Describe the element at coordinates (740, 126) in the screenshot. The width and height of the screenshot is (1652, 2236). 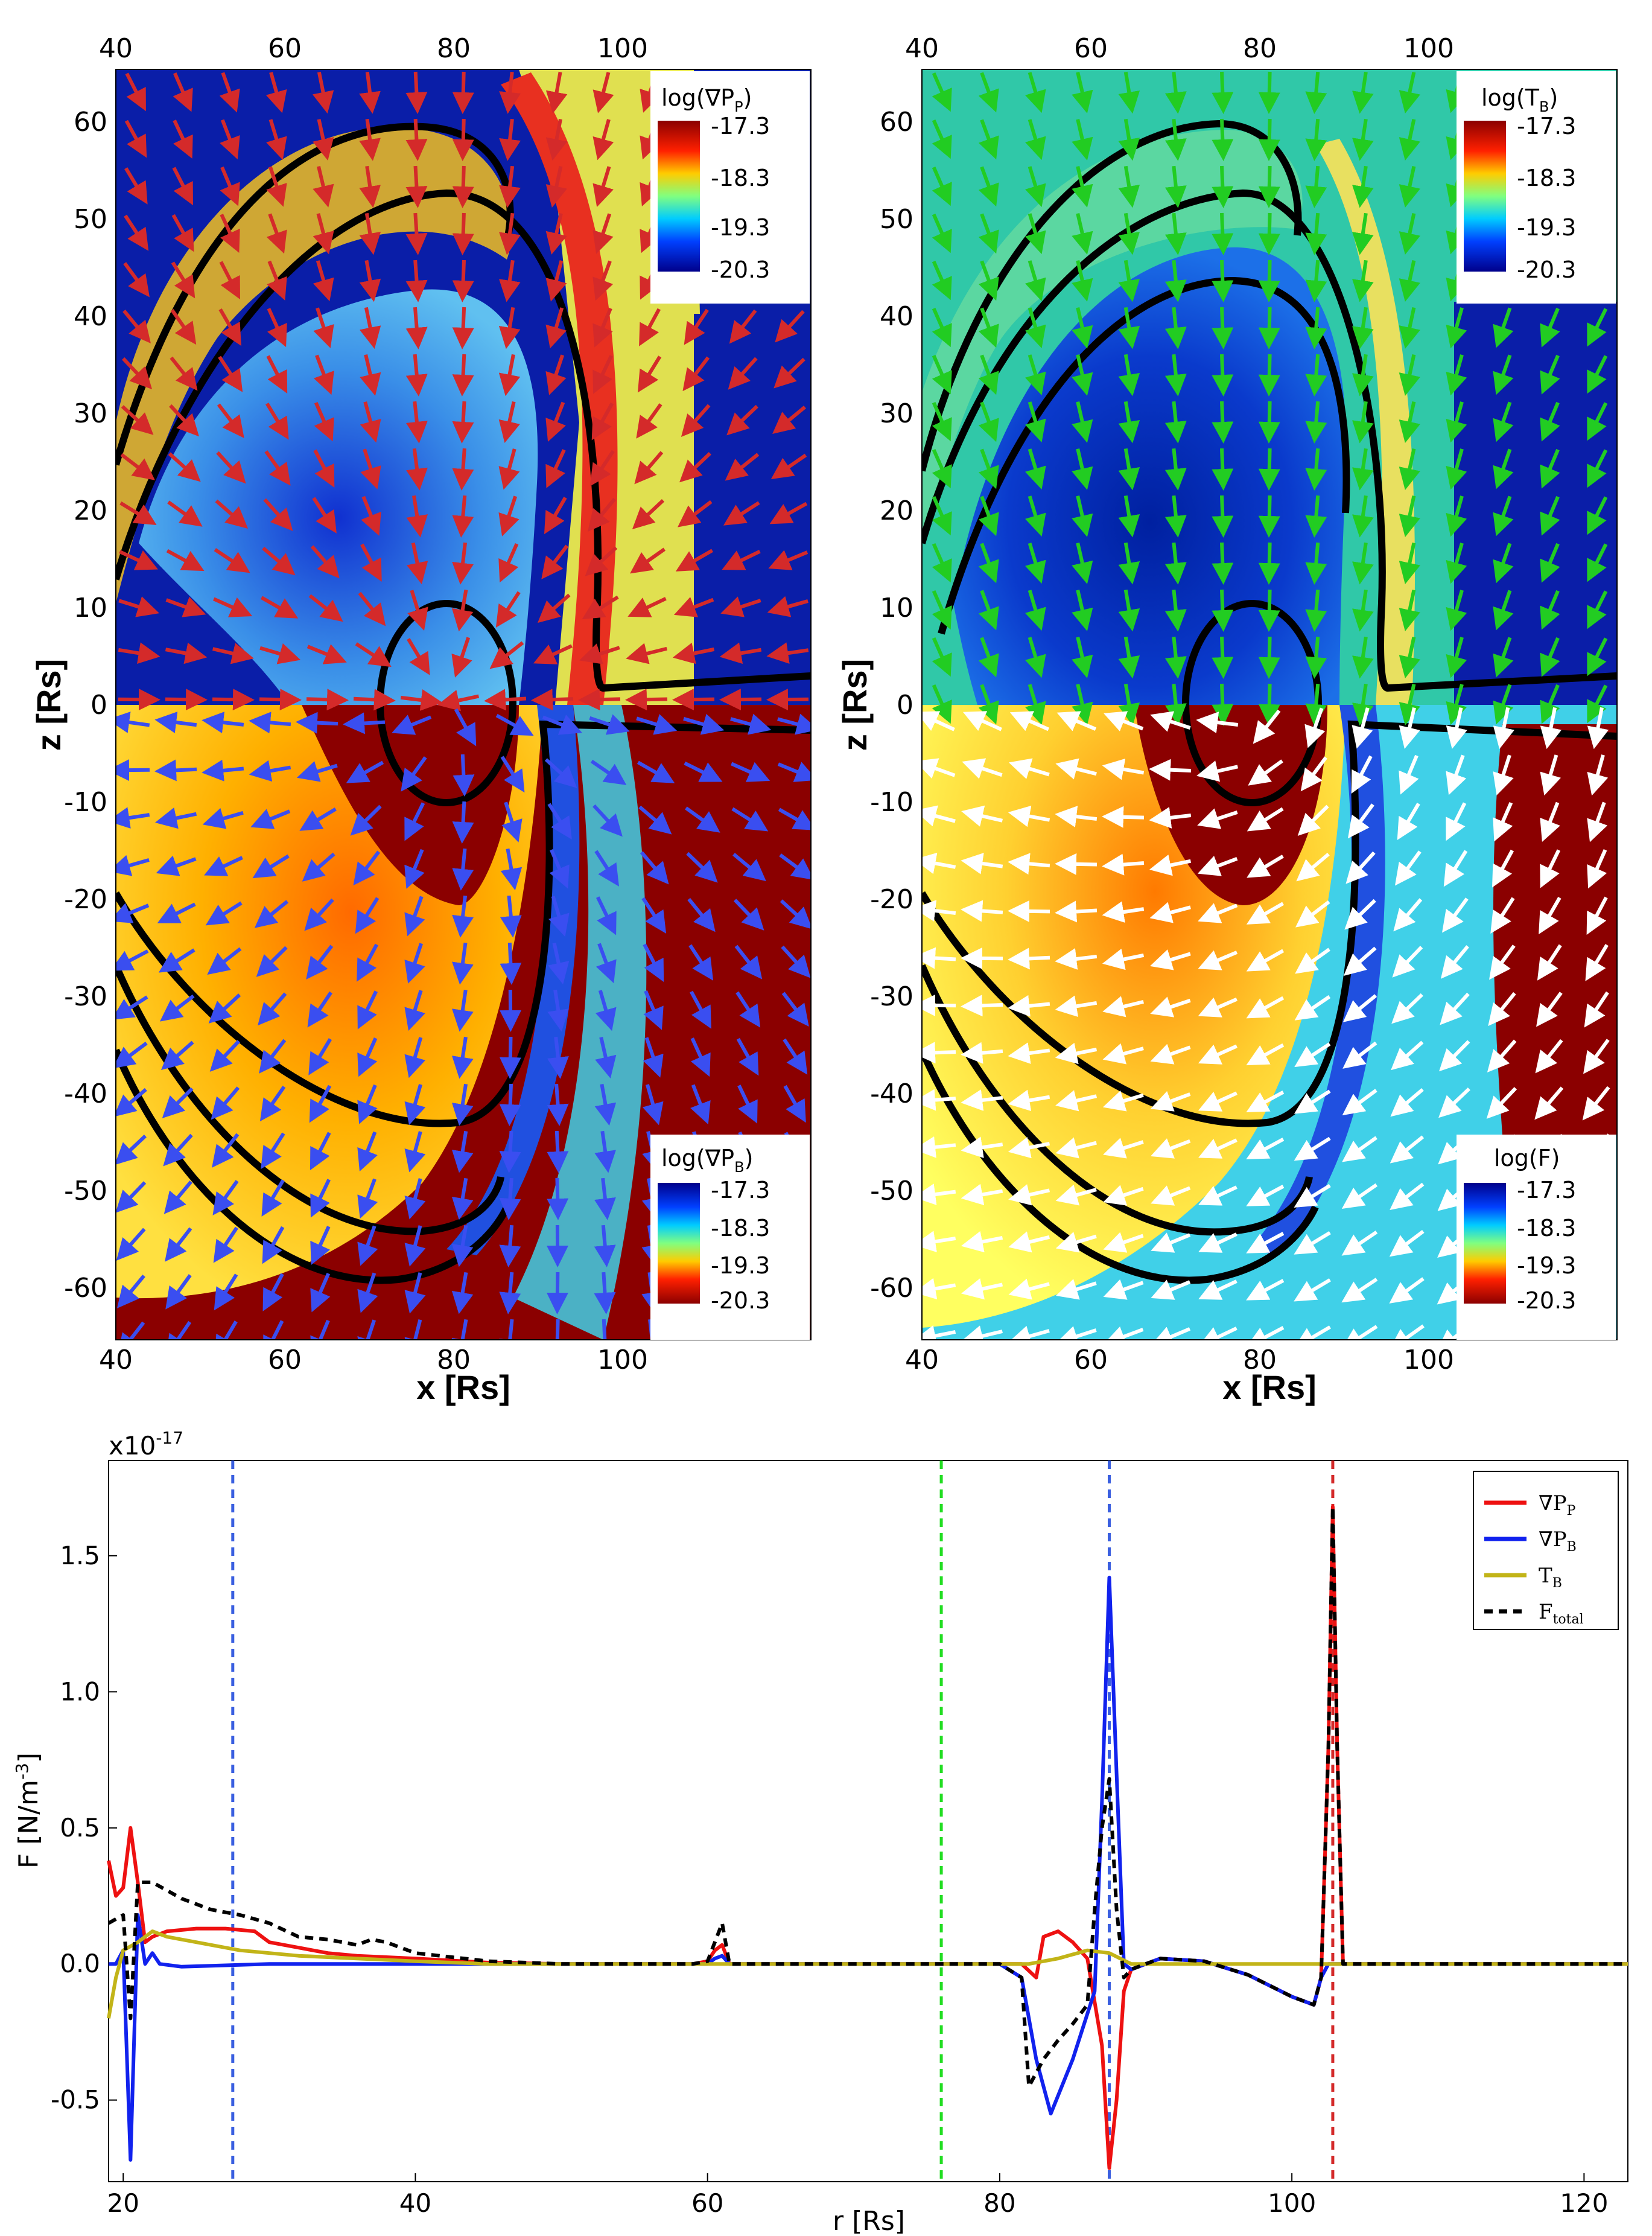
I see `tl-upper-cb-tick-0: -17.3` at that location.